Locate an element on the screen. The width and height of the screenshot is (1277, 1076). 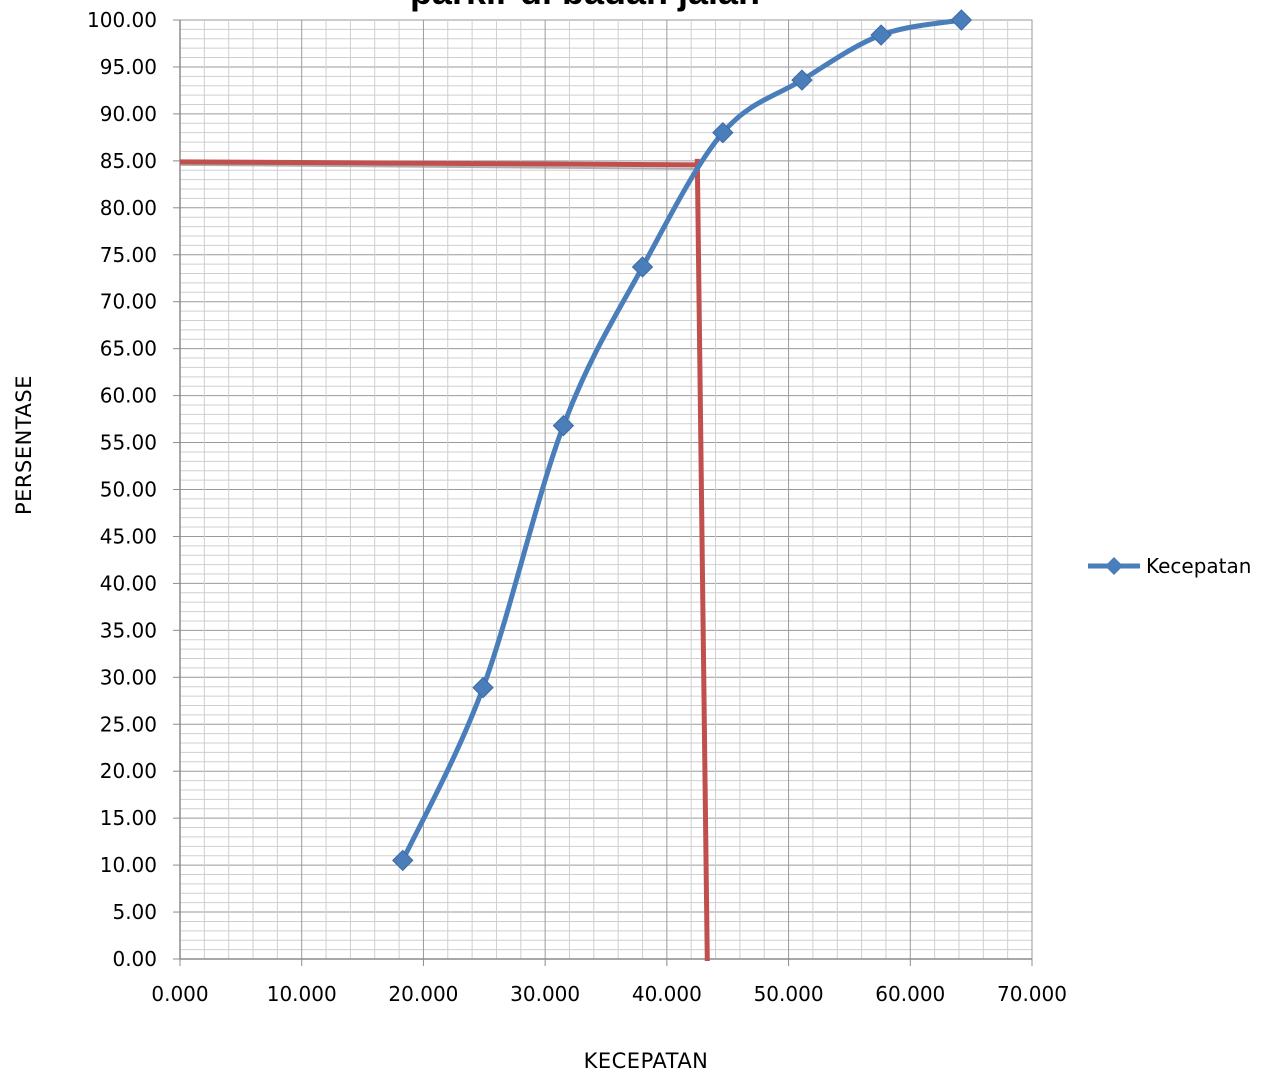
y-tick-label: 100.00 is located at coordinates (122, 20).